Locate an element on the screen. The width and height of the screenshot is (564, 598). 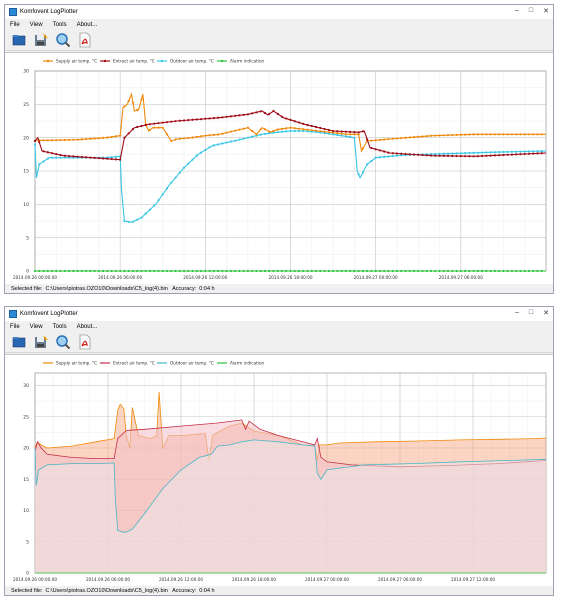
y-tick-label: 0 is located at coordinates (27, 272).